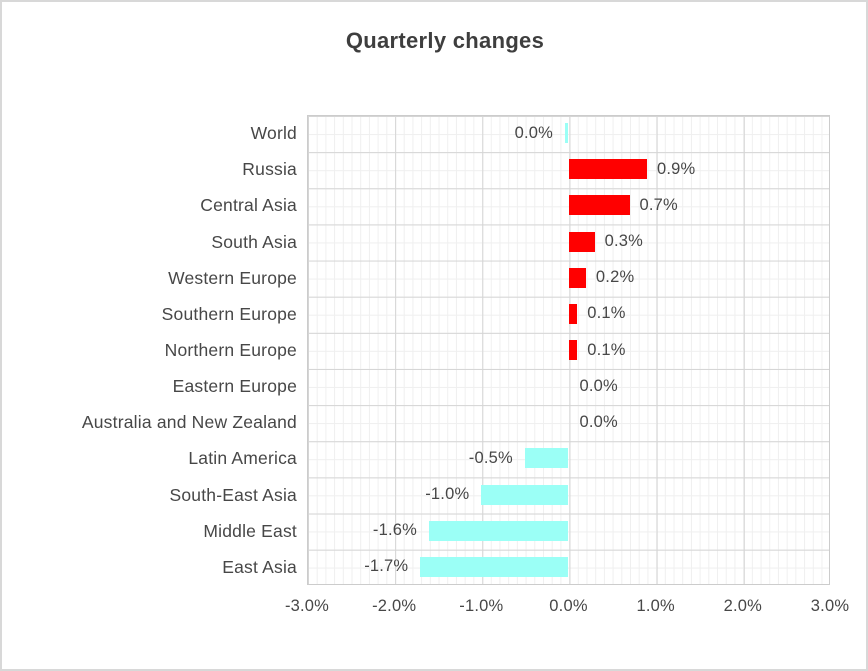 The width and height of the screenshot is (868, 671). I want to click on x-axis-tick-label: -3.0%, so click(307, 606).